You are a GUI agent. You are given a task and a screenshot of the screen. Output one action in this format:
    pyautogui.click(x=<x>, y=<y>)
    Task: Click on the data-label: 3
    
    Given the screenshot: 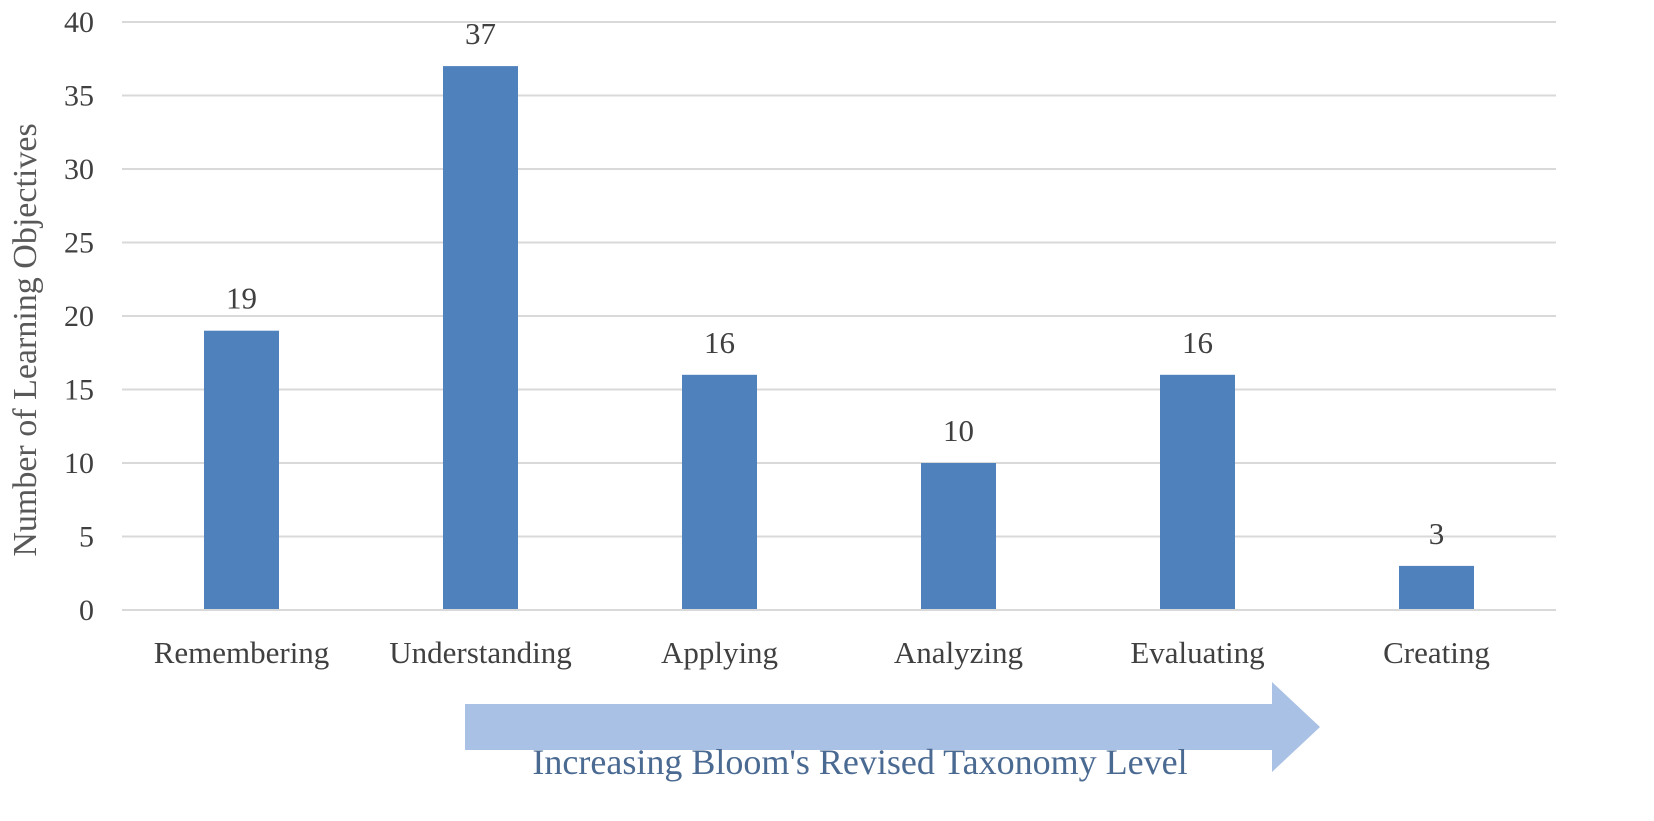 What is the action you would take?
    pyautogui.click(x=1437, y=533)
    